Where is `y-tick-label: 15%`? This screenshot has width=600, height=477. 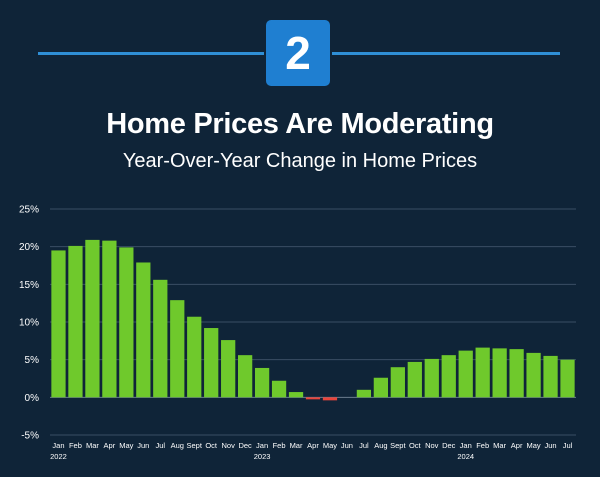
y-tick-label: 15% is located at coordinates (29, 285).